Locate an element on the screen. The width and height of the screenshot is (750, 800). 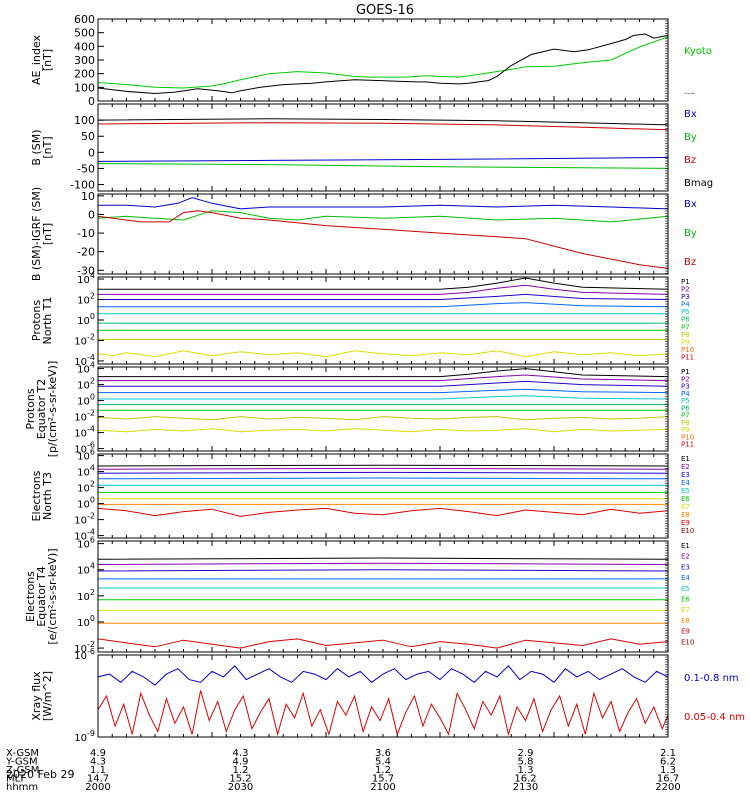
legend-en-e4: E4 is located at coordinates (685, 483).